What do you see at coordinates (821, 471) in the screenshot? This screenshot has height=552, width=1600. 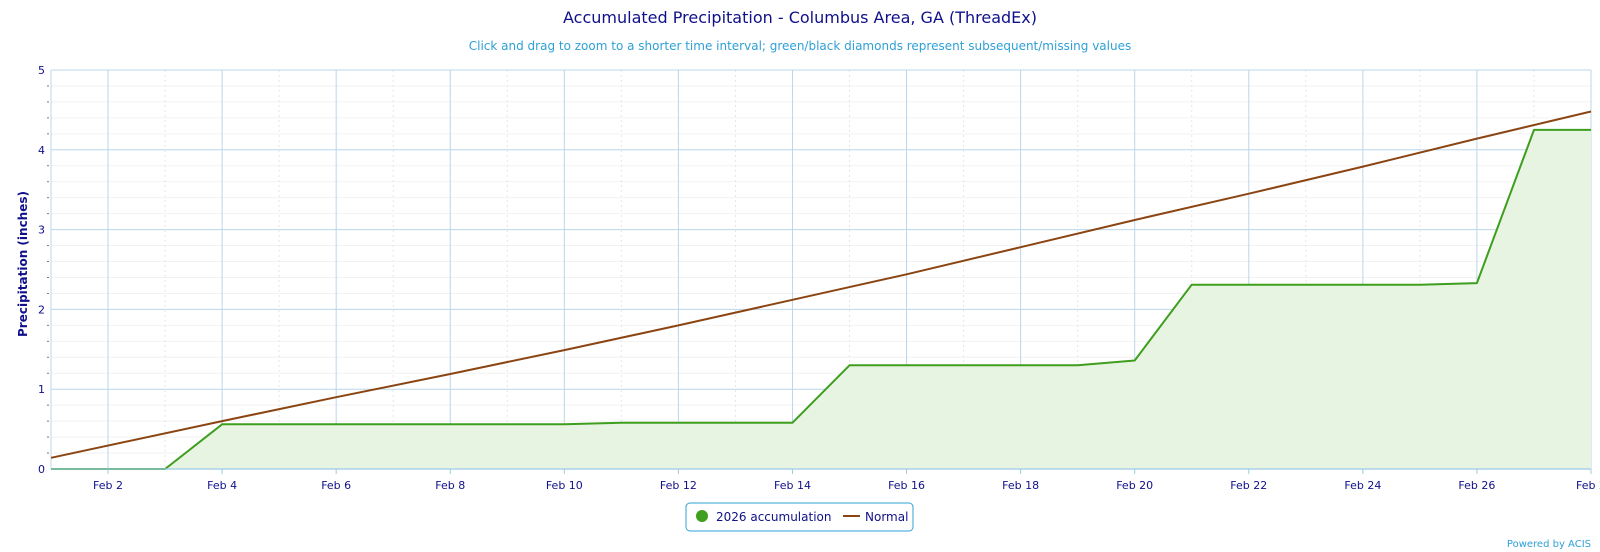 I see `axes-layer` at bounding box center [821, 471].